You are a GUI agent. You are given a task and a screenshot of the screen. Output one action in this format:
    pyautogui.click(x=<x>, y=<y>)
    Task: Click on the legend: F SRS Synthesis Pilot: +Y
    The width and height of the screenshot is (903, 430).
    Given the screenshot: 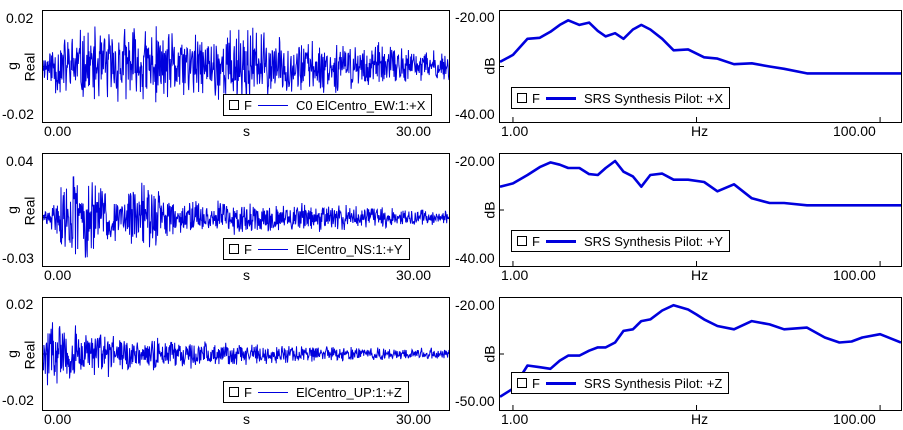 What is the action you would take?
    pyautogui.click(x=621, y=241)
    